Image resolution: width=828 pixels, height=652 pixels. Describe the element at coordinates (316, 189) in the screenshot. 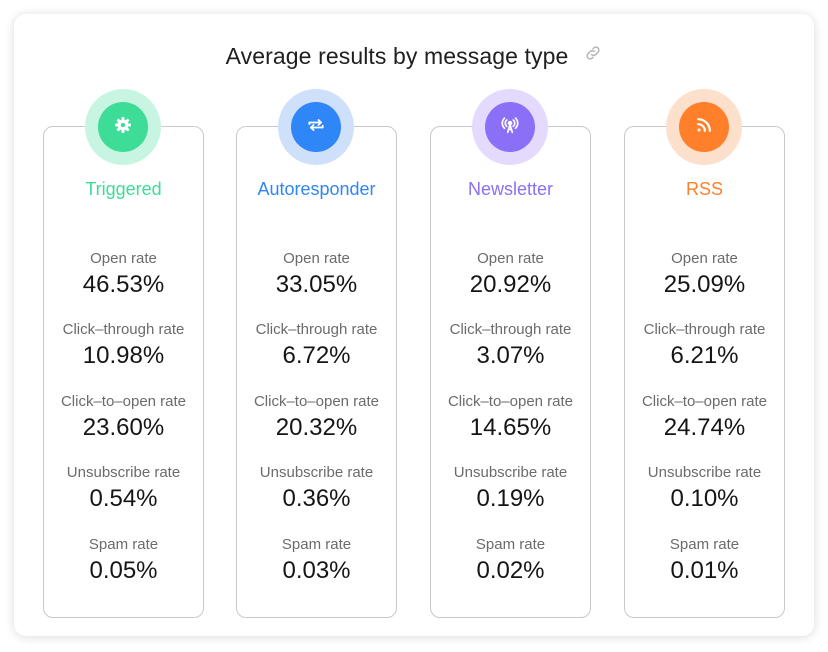

I see `card-title-autoresponder: Autoresponder` at that location.